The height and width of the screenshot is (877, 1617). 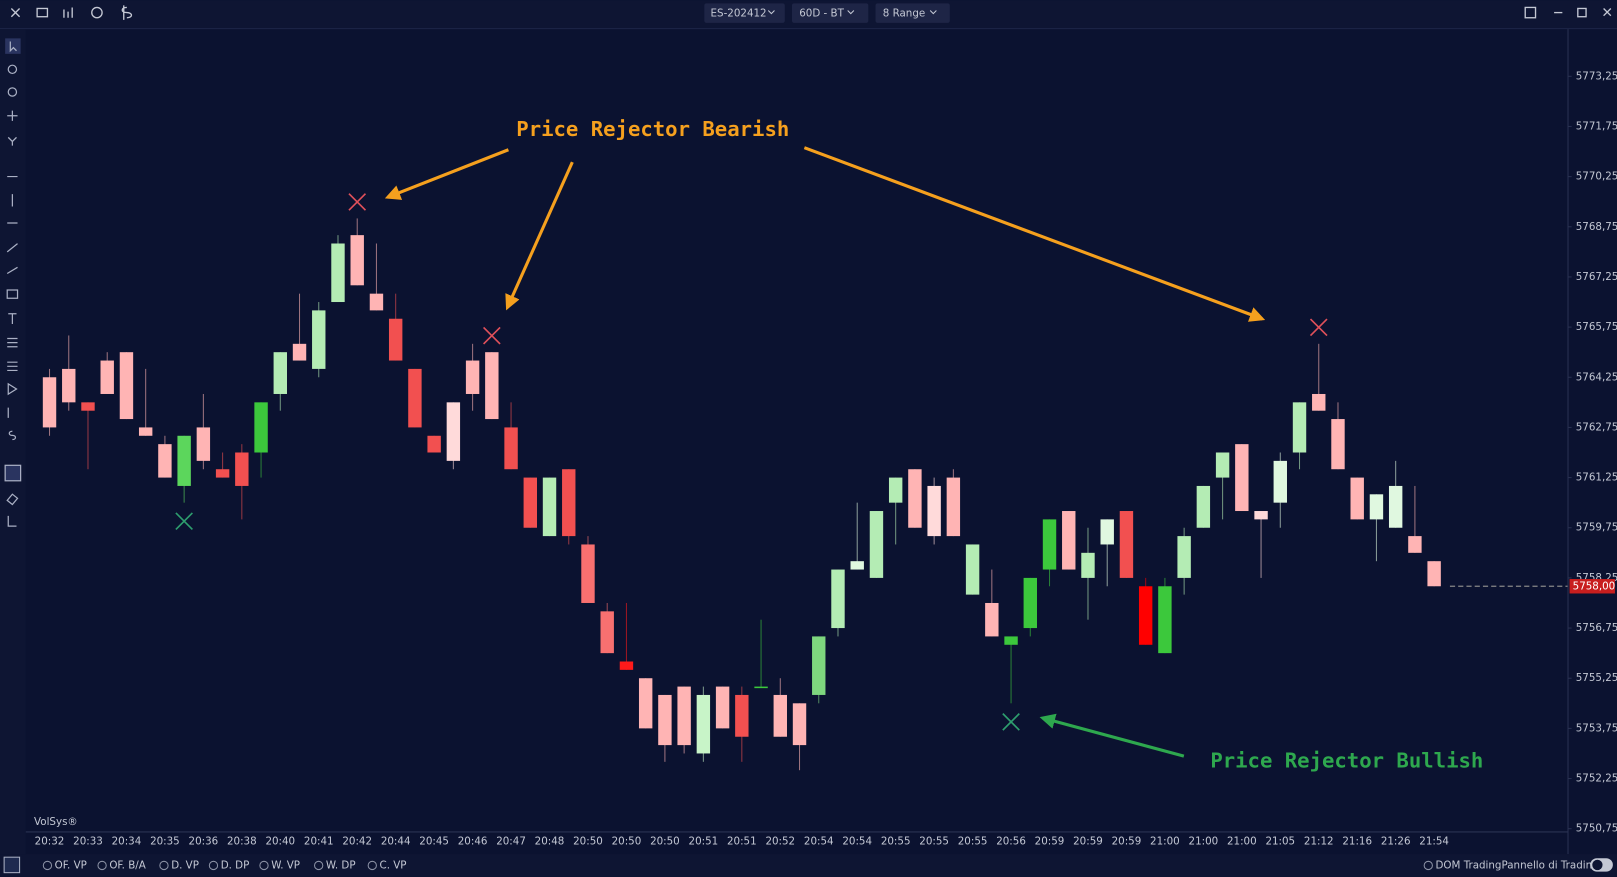 What do you see at coordinates (1428, 865) in the screenshot?
I see `dom-toggle` at bounding box center [1428, 865].